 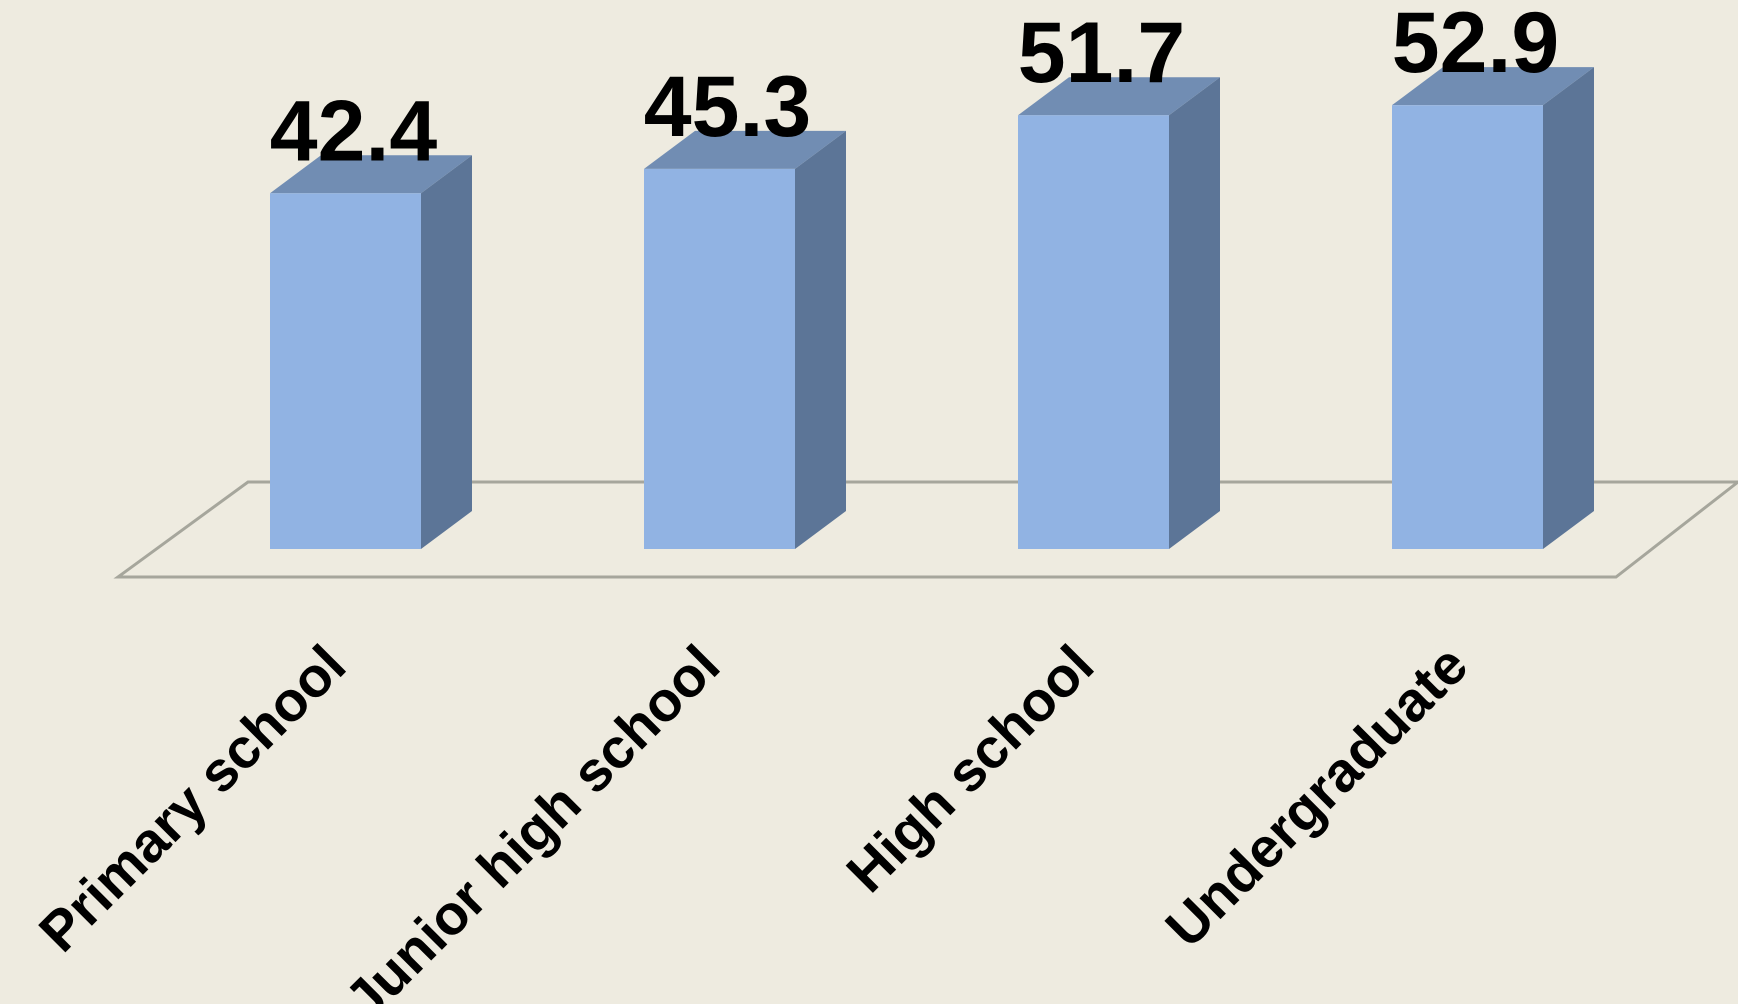 I want to click on value-labels-group: 42.4 45.3 51.7 52.9, so click(x=914, y=89).